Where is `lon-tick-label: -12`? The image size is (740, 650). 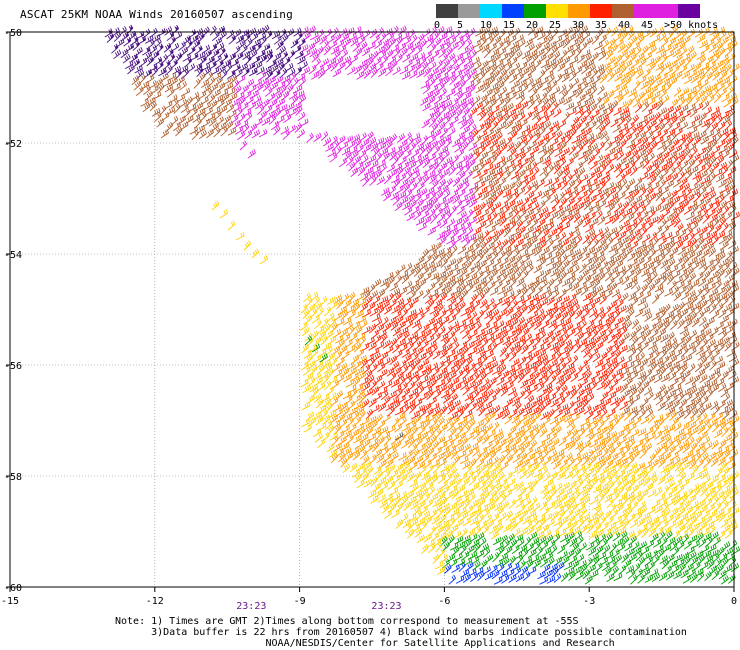
lon-tick-label: -12 is located at coordinates (155, 601).